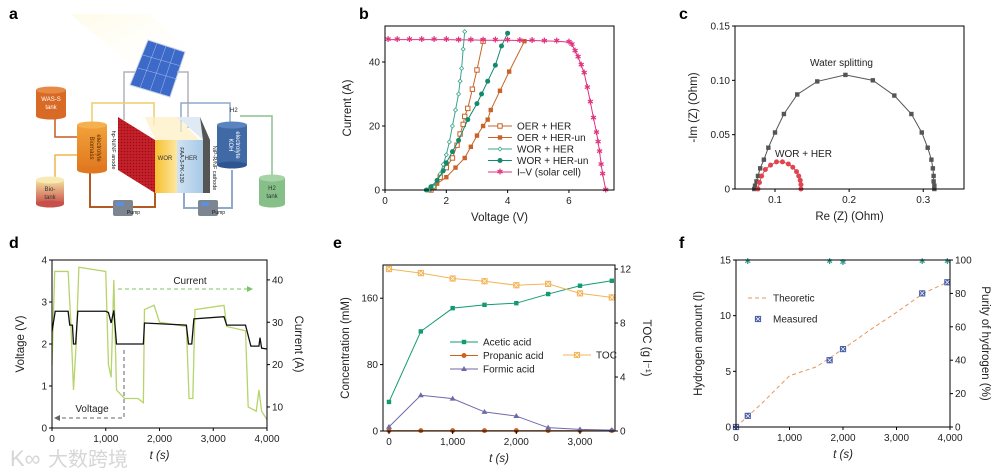  What do you see at coordinates (190, 281) in the screenshot?
I see `annotation-current: Current` at bounding box center [190, 281].